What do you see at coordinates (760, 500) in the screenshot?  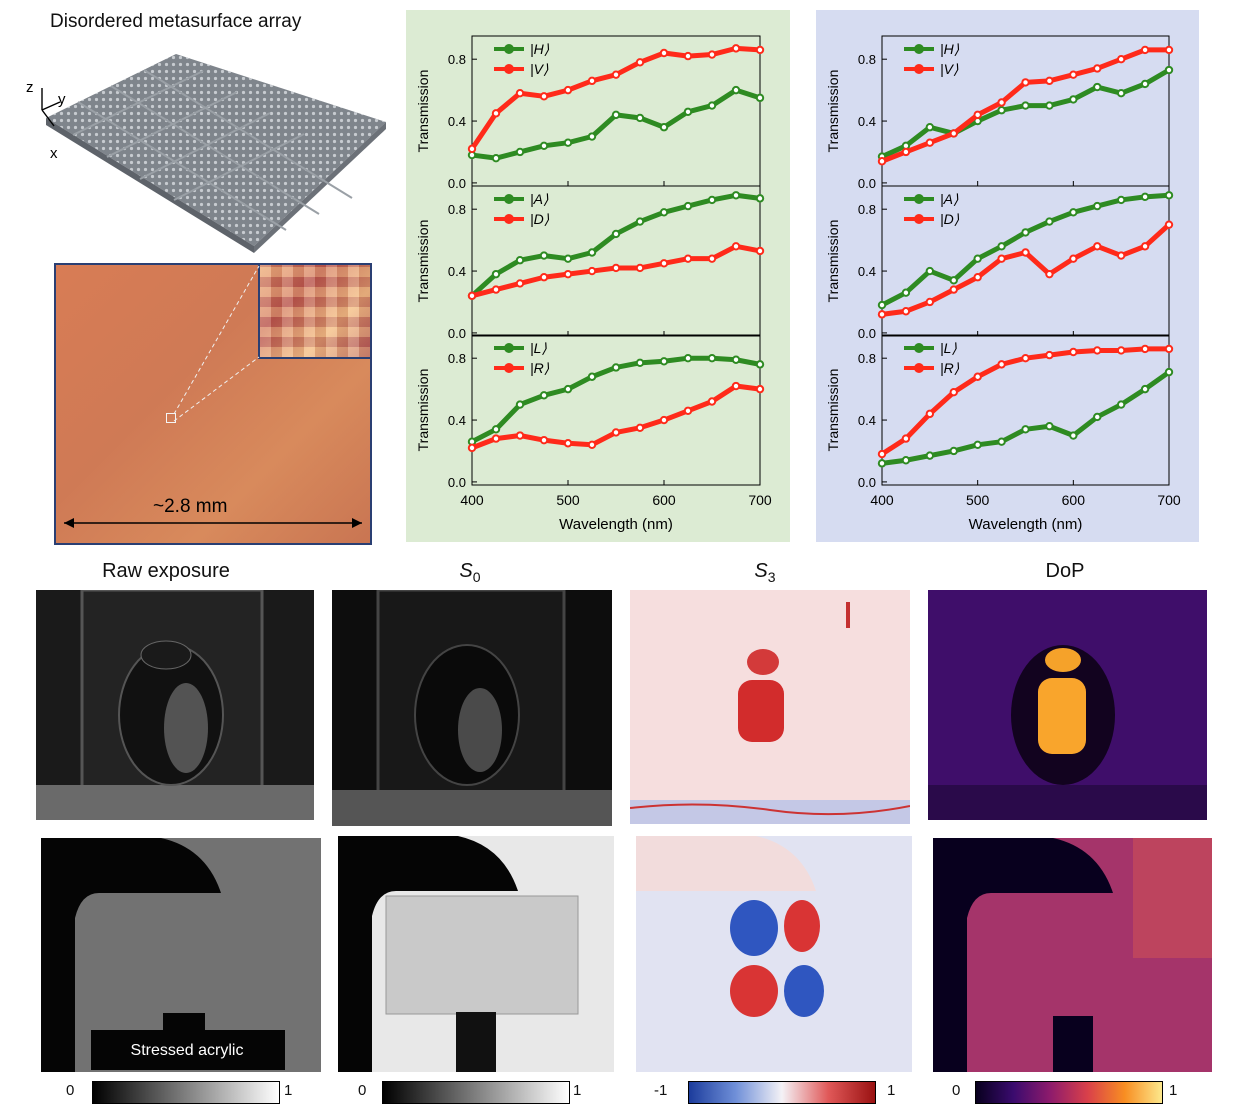 I see `x-tick-label: 700` at bounding box center [760, 500].